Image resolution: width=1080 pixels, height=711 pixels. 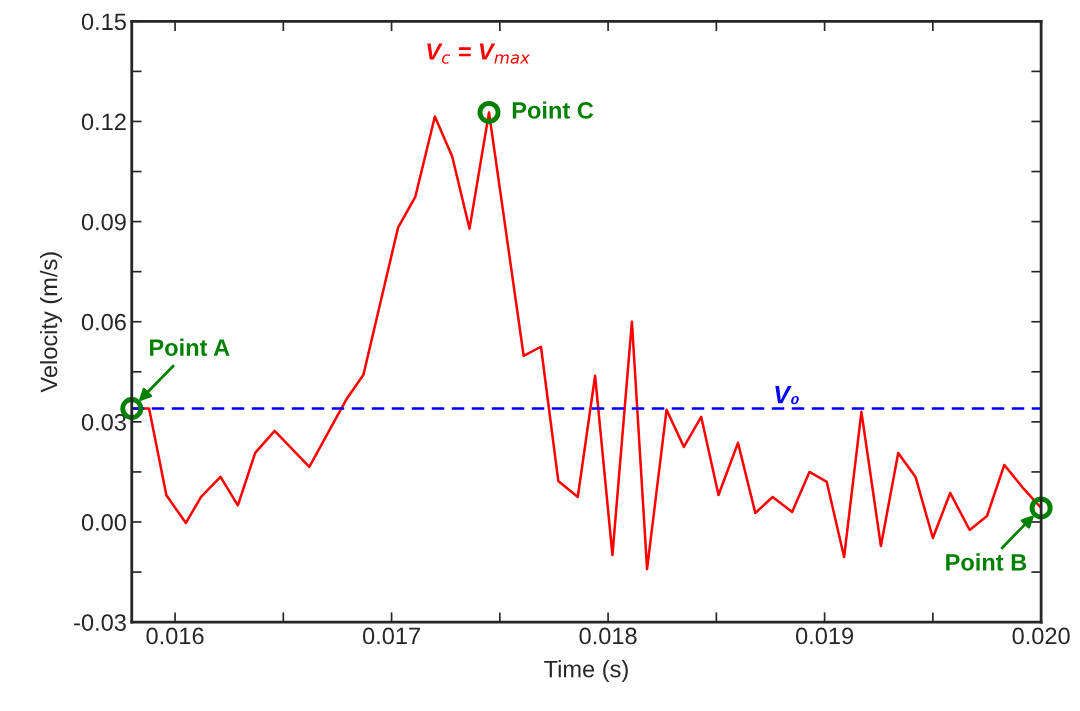 What do you see at coordinates (103, 122) in the screenshot?
I see `y-tick-label: 0.12` at bounding box center [103, 122].